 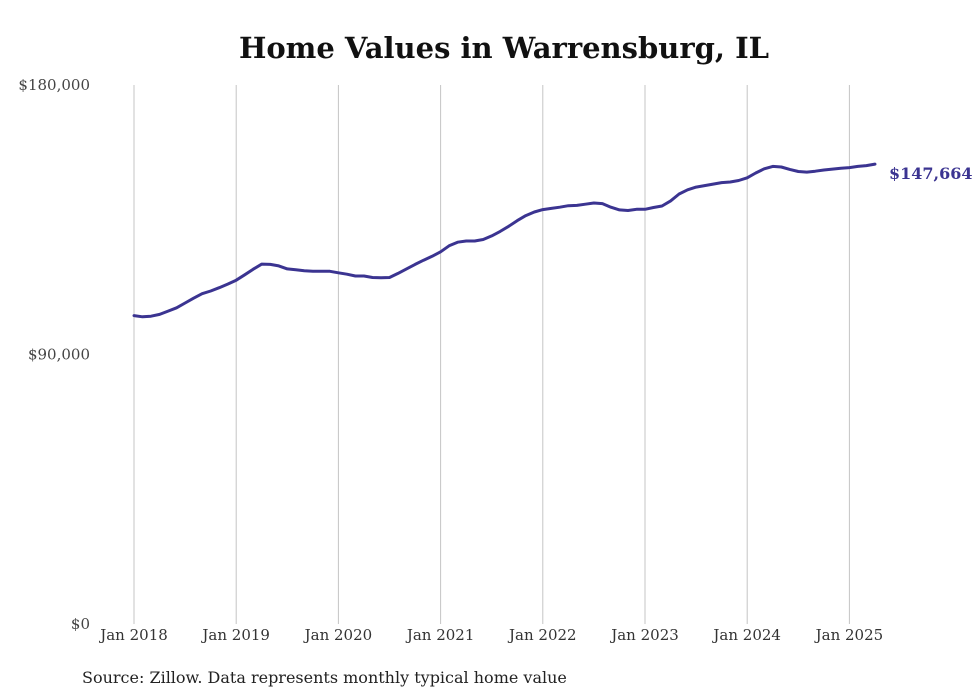 I want to click on x-tick-label-2025: Jan 2025, so click(x=849, y=635).